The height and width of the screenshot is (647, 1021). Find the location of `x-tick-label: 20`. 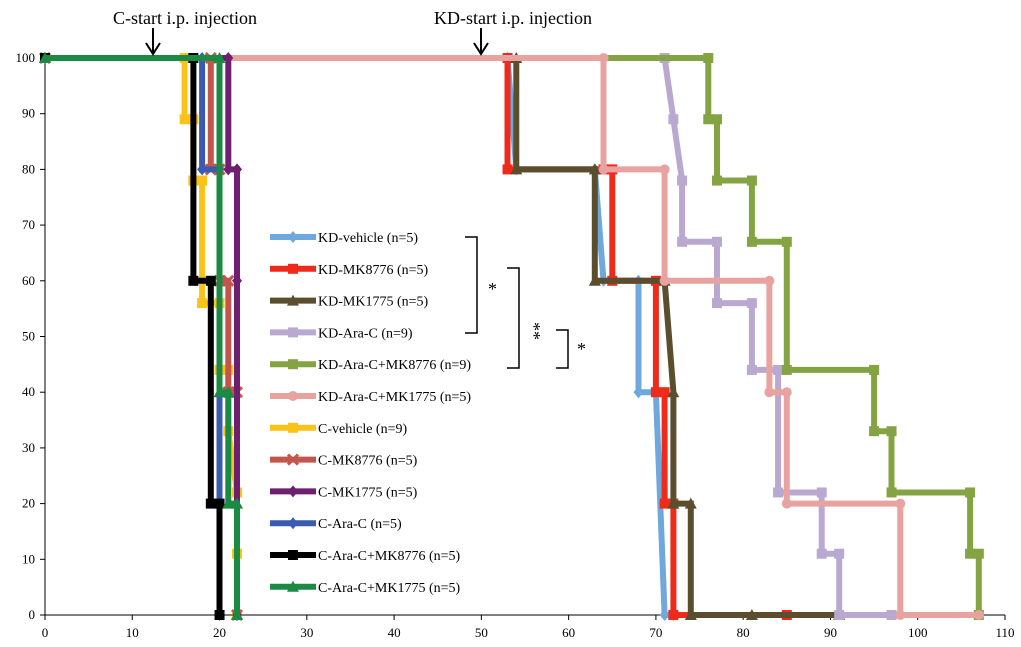

x-tick-label: 20 is located at coordinates (219, 632).